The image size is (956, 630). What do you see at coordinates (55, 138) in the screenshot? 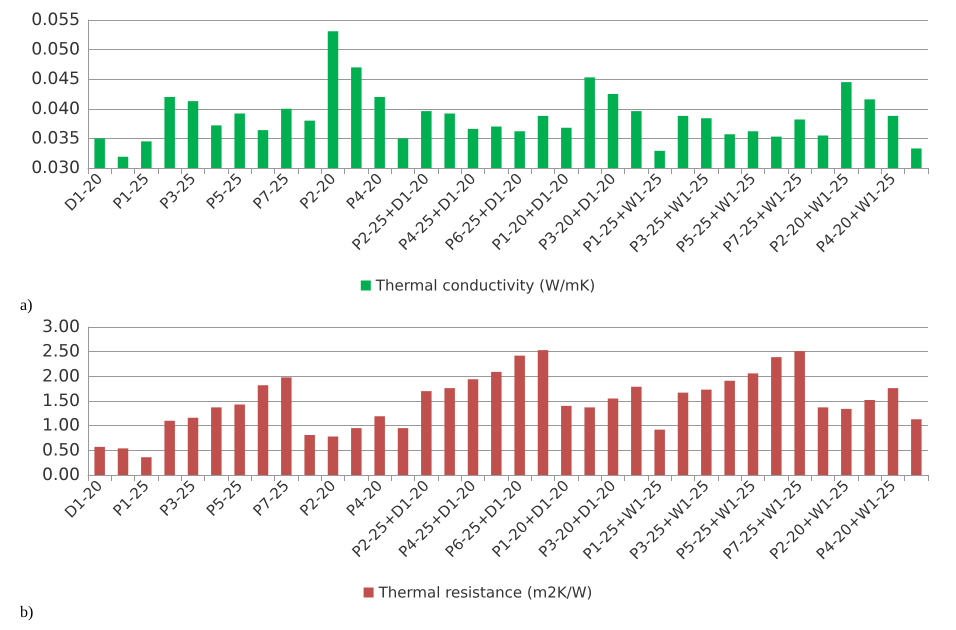
I see `y-tick-label: 0.035` at bounding box center [55, 138].